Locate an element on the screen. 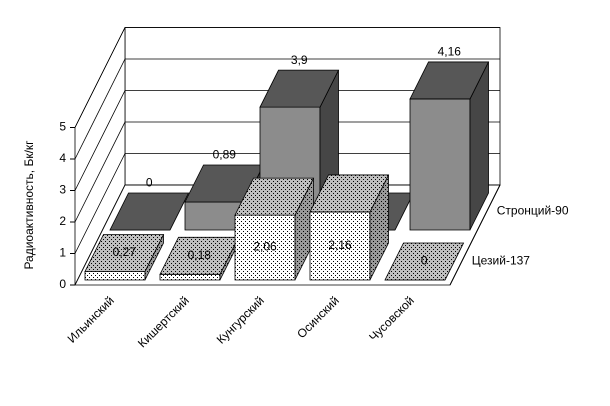  value-label: 2,16 is located at coordinates (340, 245).